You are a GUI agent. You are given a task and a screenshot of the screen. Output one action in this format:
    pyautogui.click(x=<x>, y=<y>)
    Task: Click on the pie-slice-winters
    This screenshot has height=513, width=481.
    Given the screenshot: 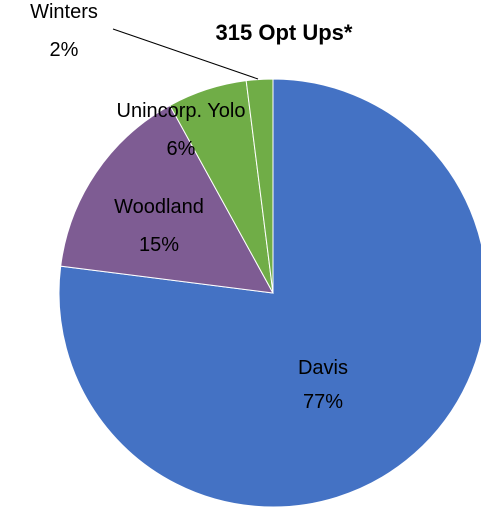 What is the action you would take?
    pyautogui.click(x=259, y=186)
    